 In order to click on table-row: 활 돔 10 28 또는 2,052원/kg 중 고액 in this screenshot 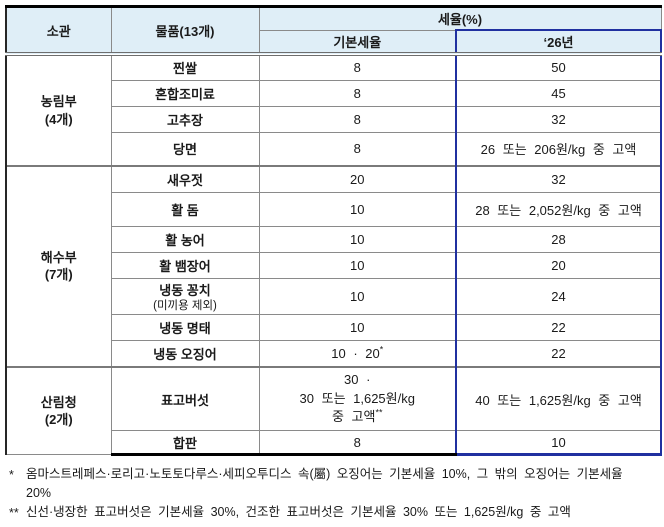, I will do `click(334, 209)`.